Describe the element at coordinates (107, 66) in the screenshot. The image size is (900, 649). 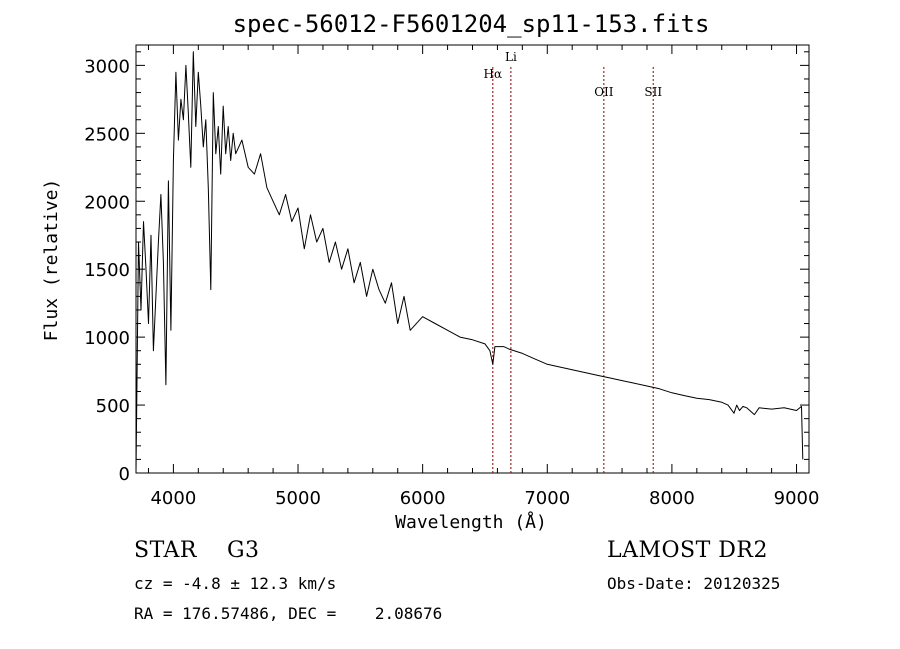
I see `y-tick-label: 3000` at that location.